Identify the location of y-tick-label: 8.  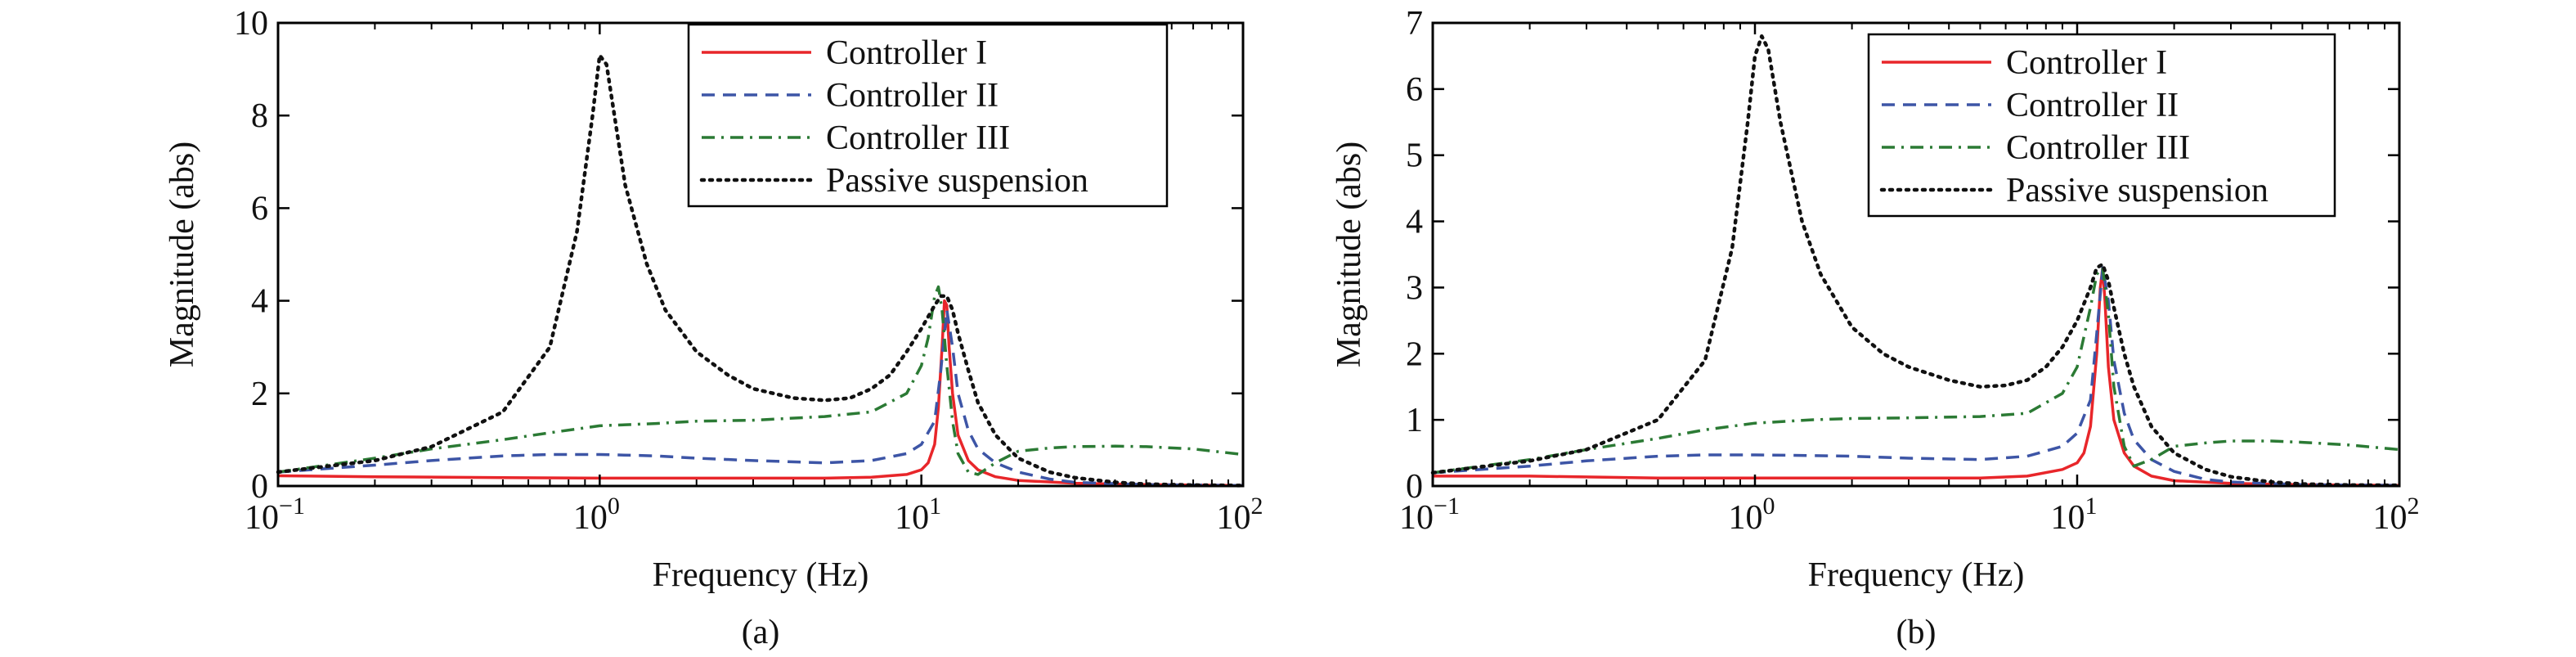
(259, 116).